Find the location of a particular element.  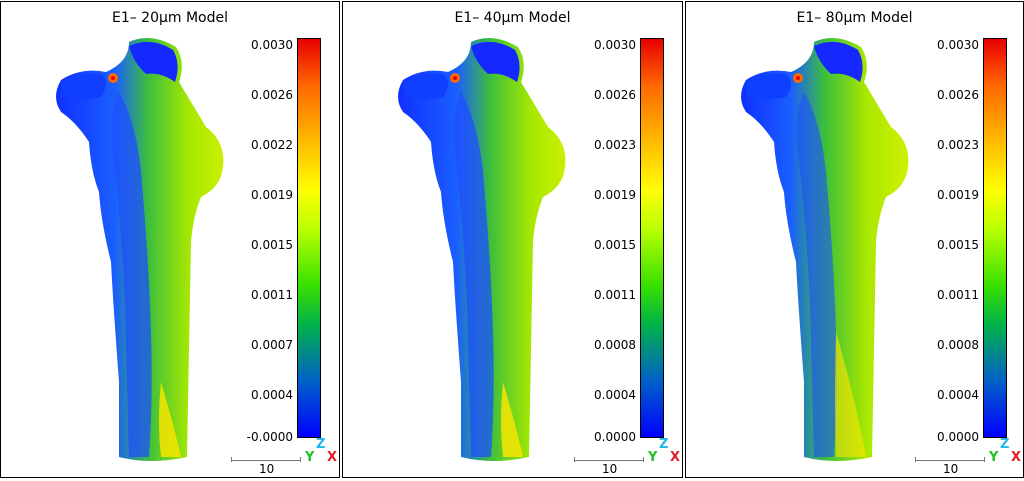

tick-label: 0.0007 is located at coordinates (272, 345).